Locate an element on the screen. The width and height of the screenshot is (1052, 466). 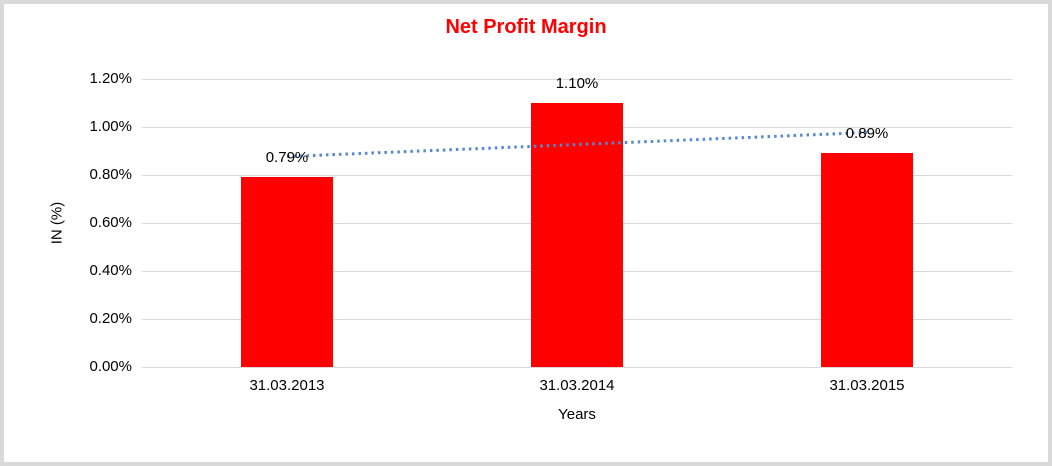
x-axis-title: Years is located at coordinates (577, 414).